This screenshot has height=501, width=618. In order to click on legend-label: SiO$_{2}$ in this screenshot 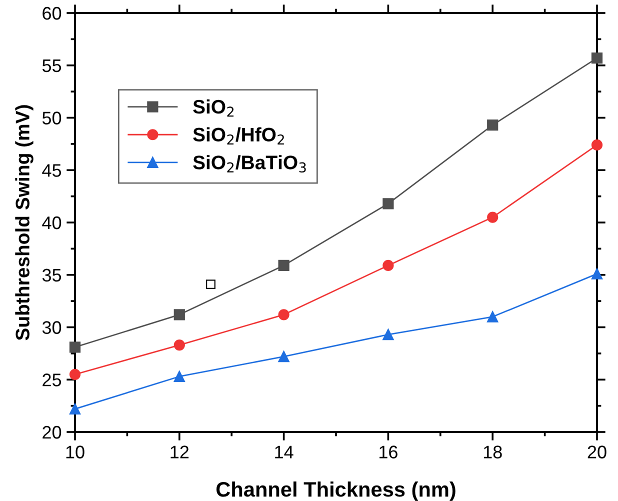, I will do `click(213, 108)`.